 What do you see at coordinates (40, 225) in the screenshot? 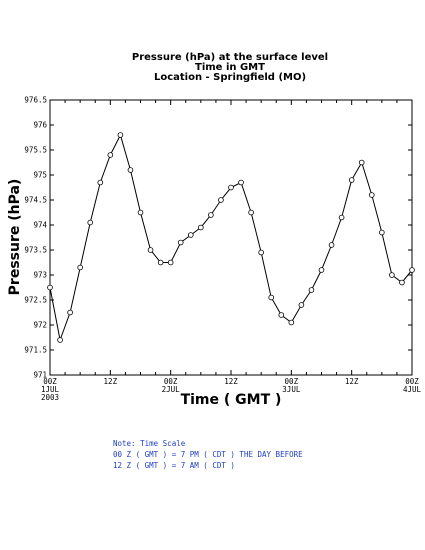
I see `y-tick-label: 974` at bounding box center [40, 225].